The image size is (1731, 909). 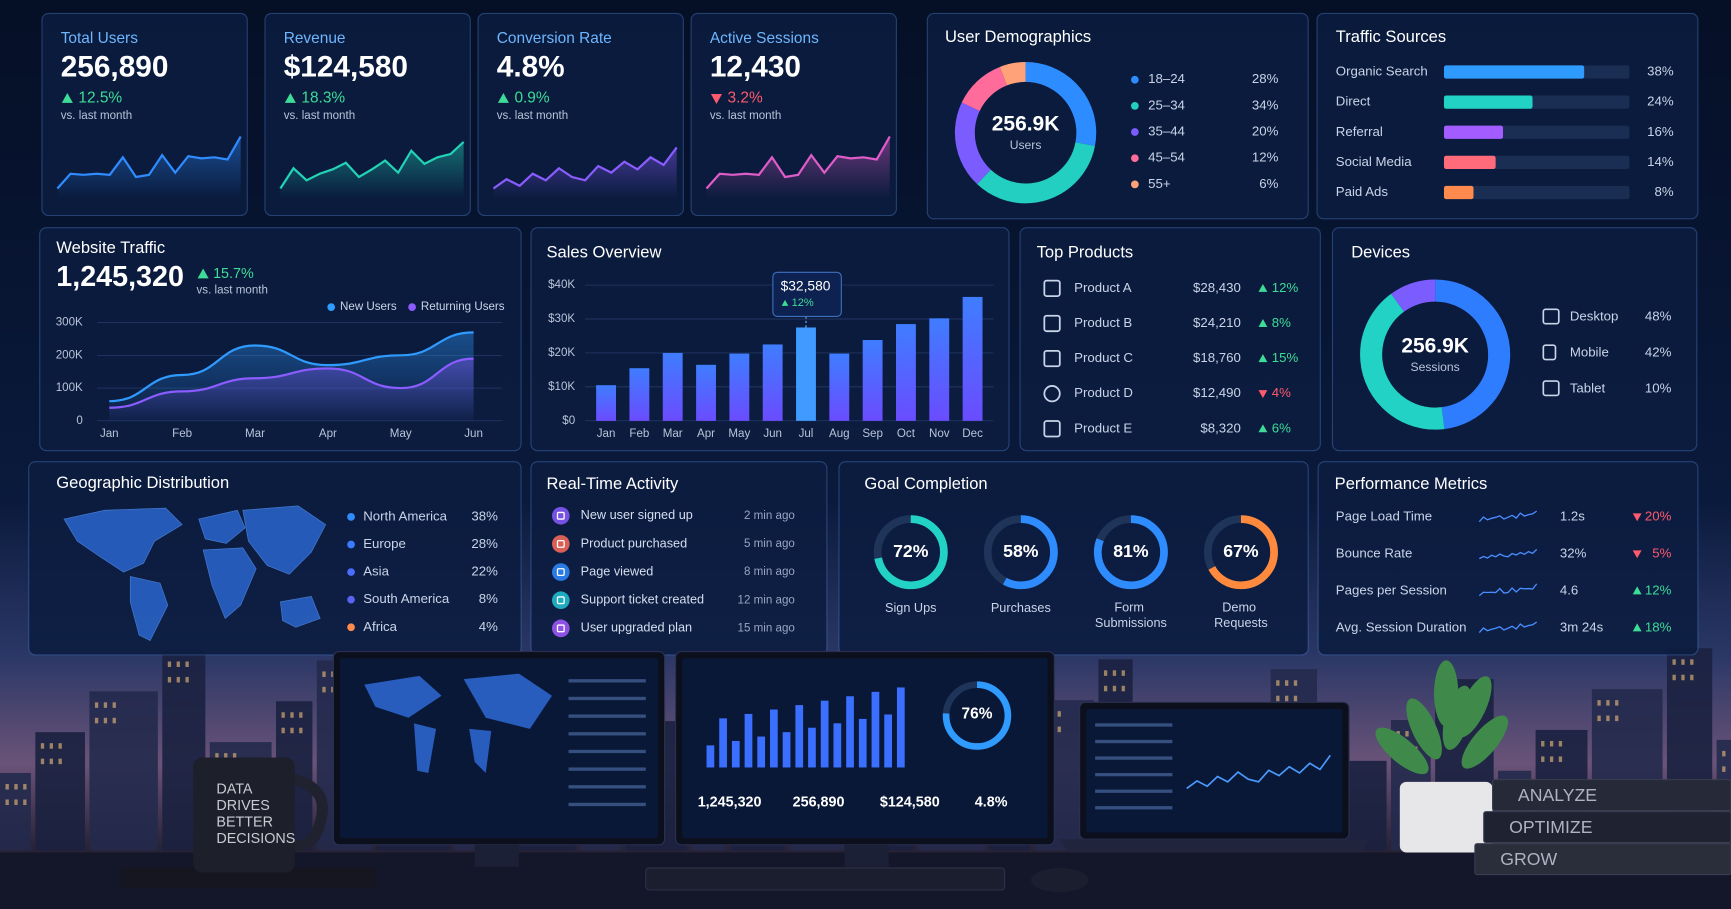 I want to click on panel-title: User Demographics, so click(x=1018, y=36).